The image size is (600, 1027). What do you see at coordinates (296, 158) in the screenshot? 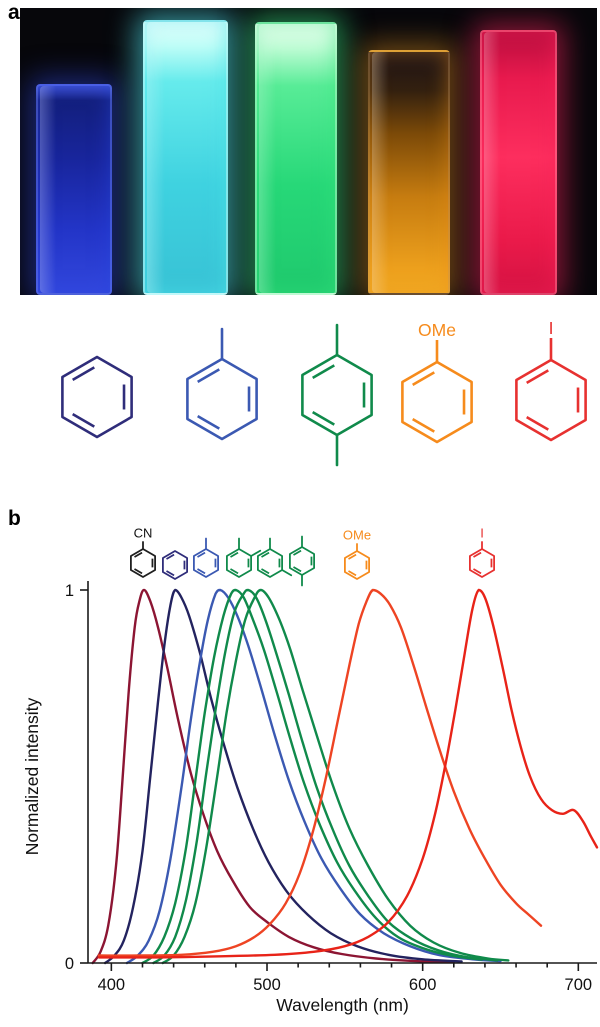
I see `cuvette-p-xylene` at bounding box center [296, 158].